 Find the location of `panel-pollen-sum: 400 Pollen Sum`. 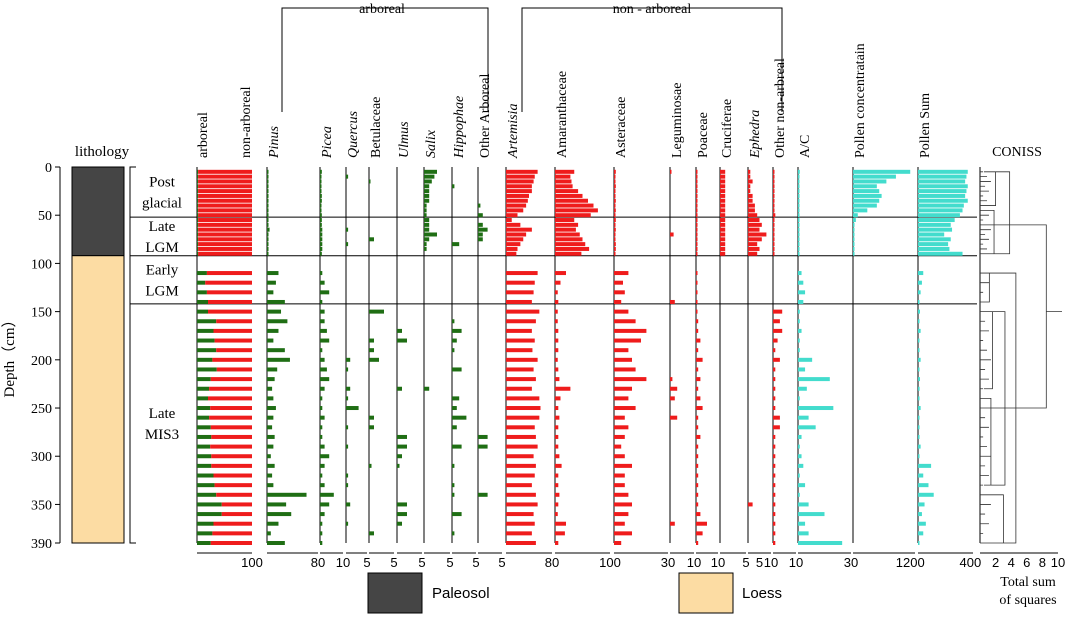

panel-pollen-sum: 400 Pollen Sum is located at coordinates (949, 331).